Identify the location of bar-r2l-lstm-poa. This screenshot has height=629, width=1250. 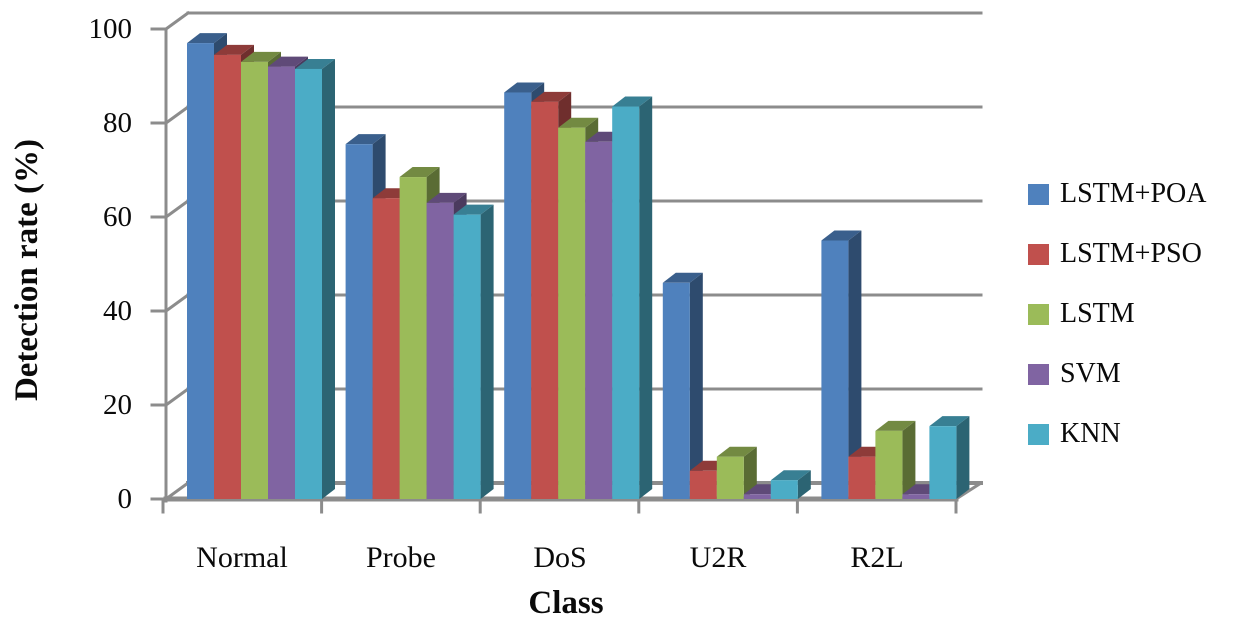
(835, 369).